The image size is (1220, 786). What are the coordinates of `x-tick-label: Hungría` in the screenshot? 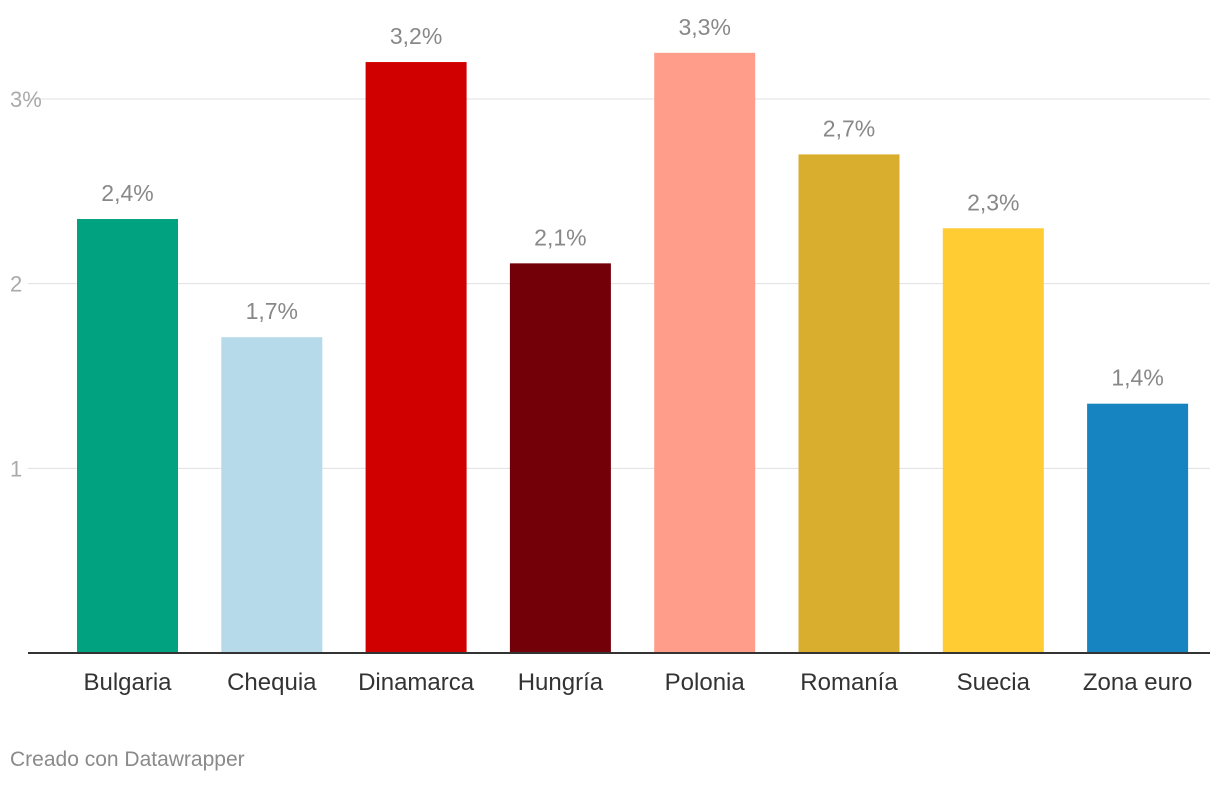 It's located at (561, 682).